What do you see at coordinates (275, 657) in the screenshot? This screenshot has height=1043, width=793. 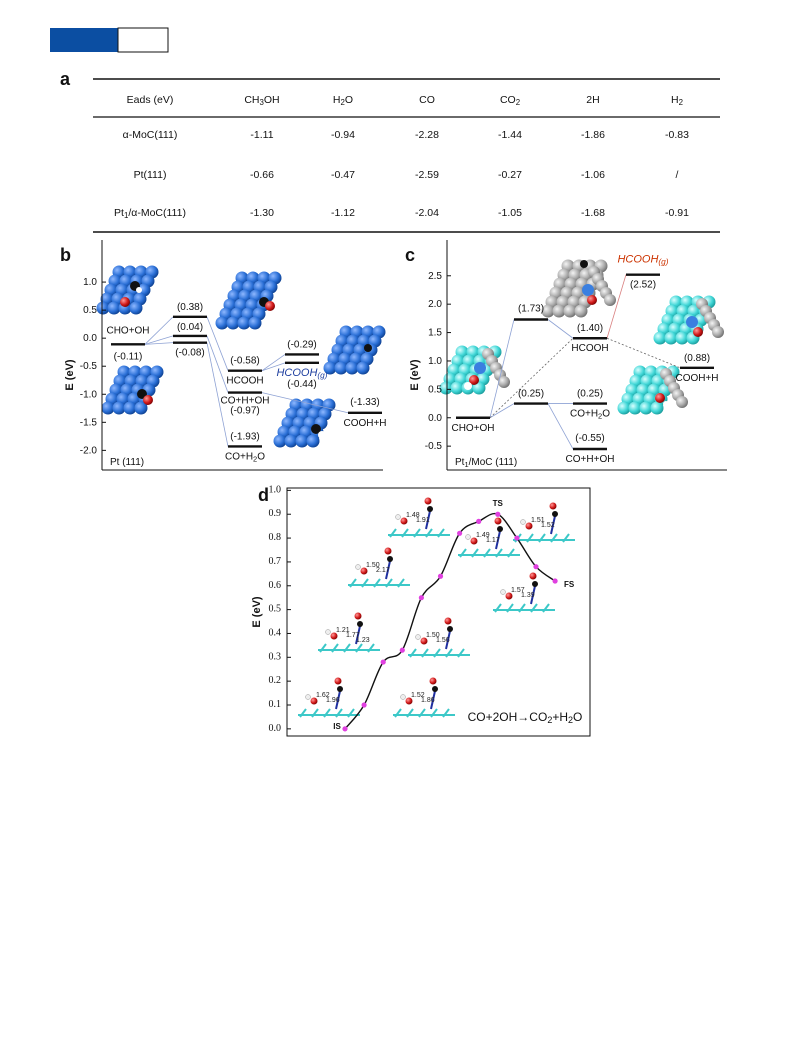 I see `y-tick-label: 0.3` at bounding box center [275, 657].